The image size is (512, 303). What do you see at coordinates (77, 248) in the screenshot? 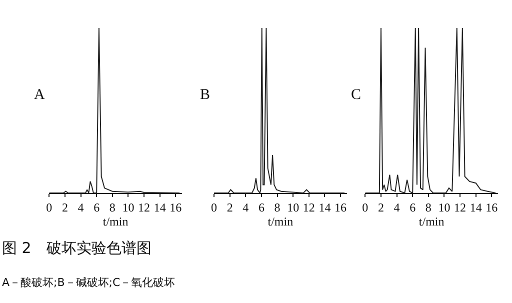
I see `caption: 图 2 破坏实验色谱图` at bounding box center [77, 248].